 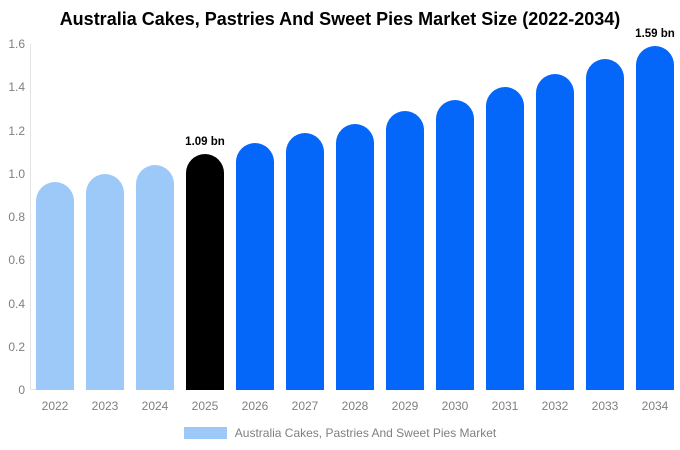 What do you see at coordinates (30, 217) in the screenshot?
I see `y-axis-line` at bounding box center [30, 217].